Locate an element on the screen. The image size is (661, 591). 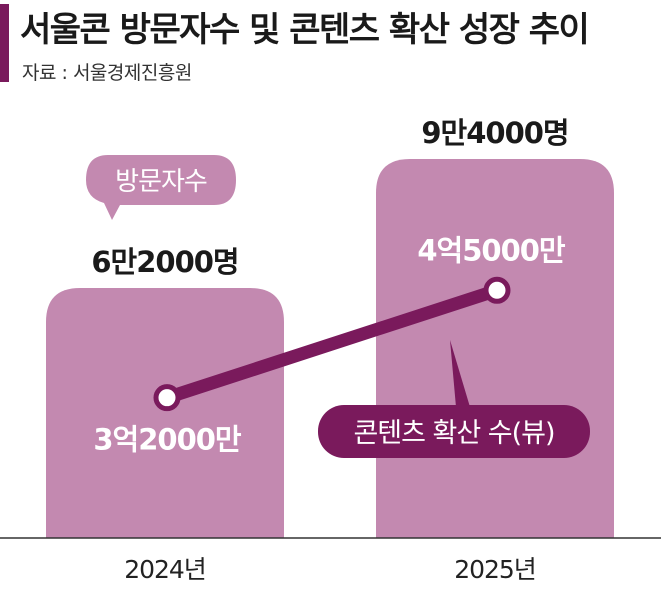
chart-title: 서울콘 방문자수 및 콘텐츠 확산 성장 추이 is located at coordinates (305, 30).